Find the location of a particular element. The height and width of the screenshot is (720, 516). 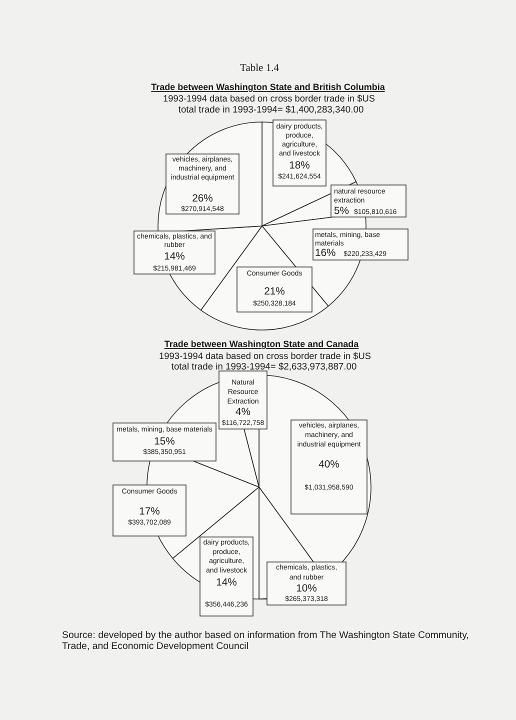

caption: Table 1.4 is located at coordinates (260, 68).